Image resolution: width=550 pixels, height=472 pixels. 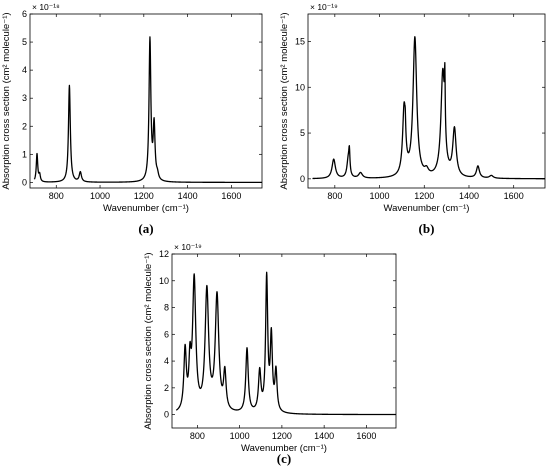 What do you see at coordinates (300, 41) in the screenshot?
I see `y-tick-label: 15` at bounding box center [300, 41].